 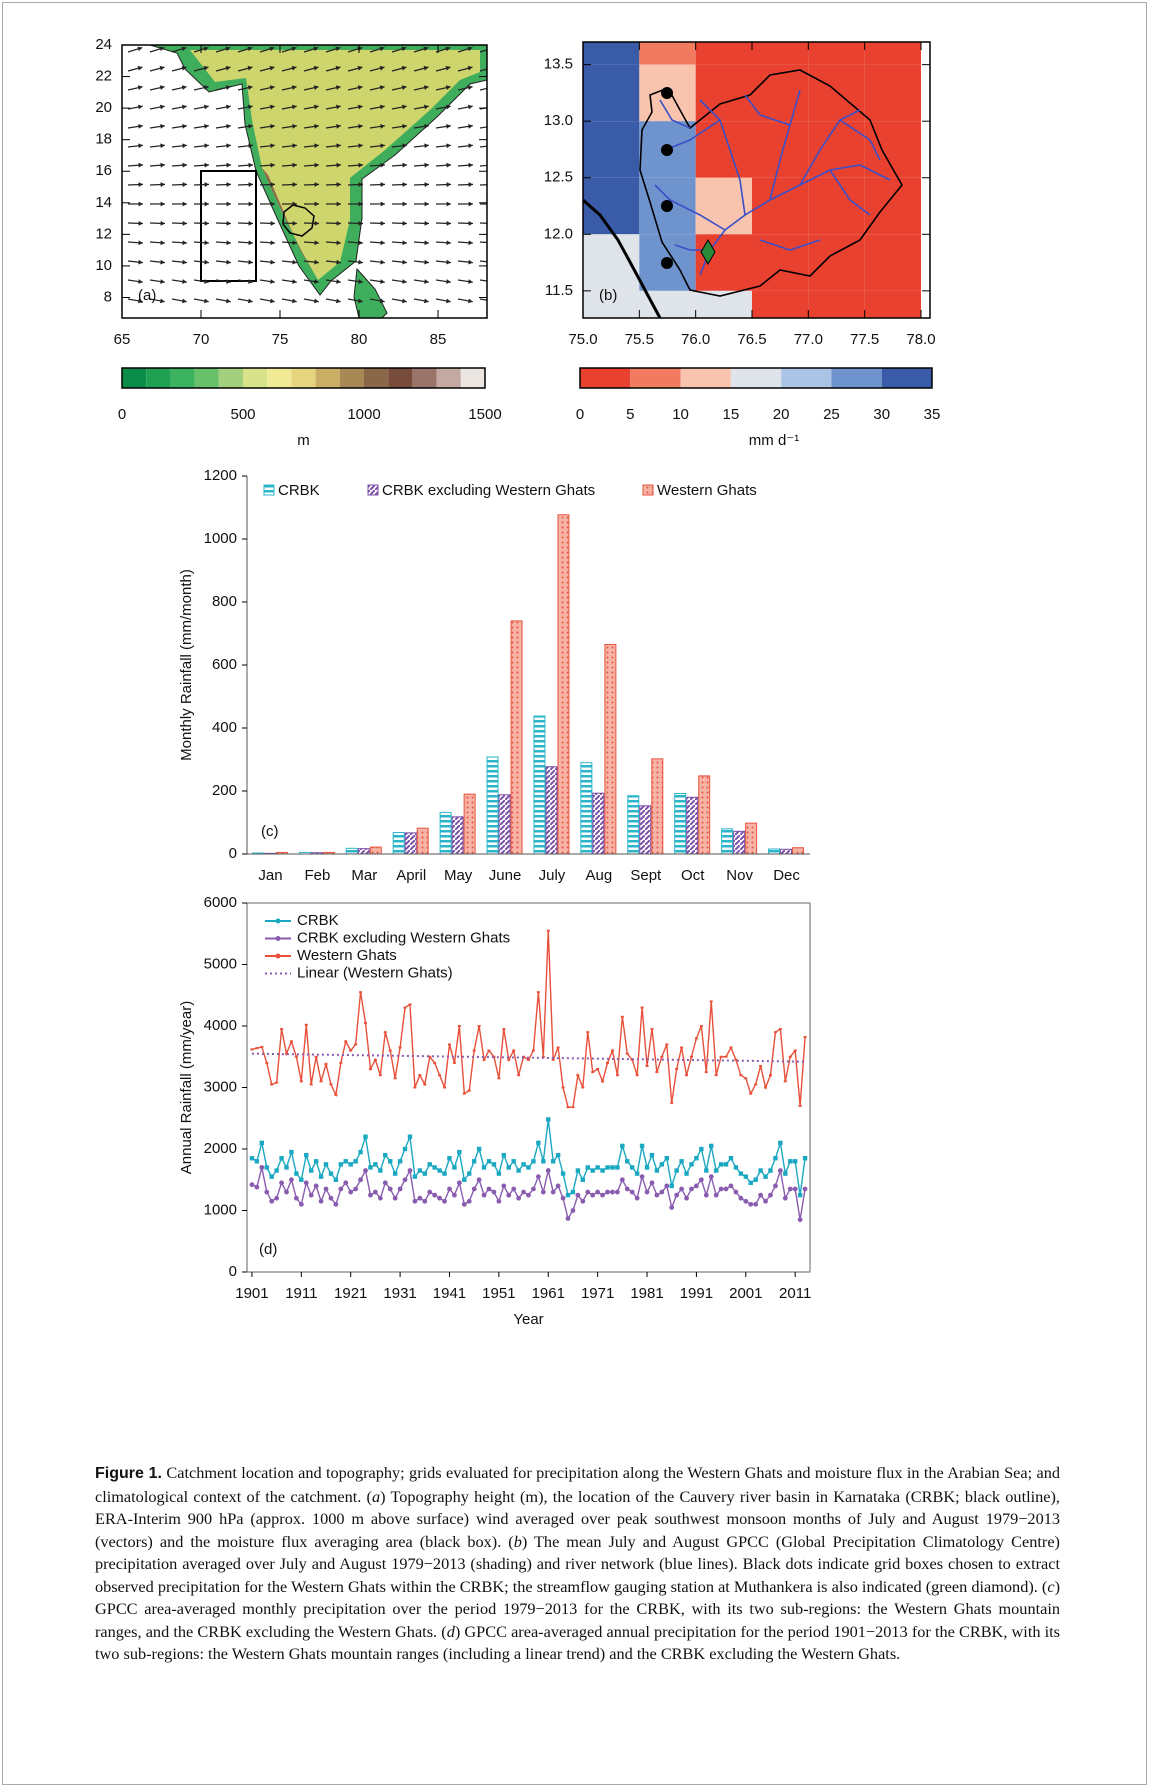 What do you see at coordinates (831, 414) in the screenshot?
I see `colorbar-tick-label: 25` at bounding box center [831, 414].